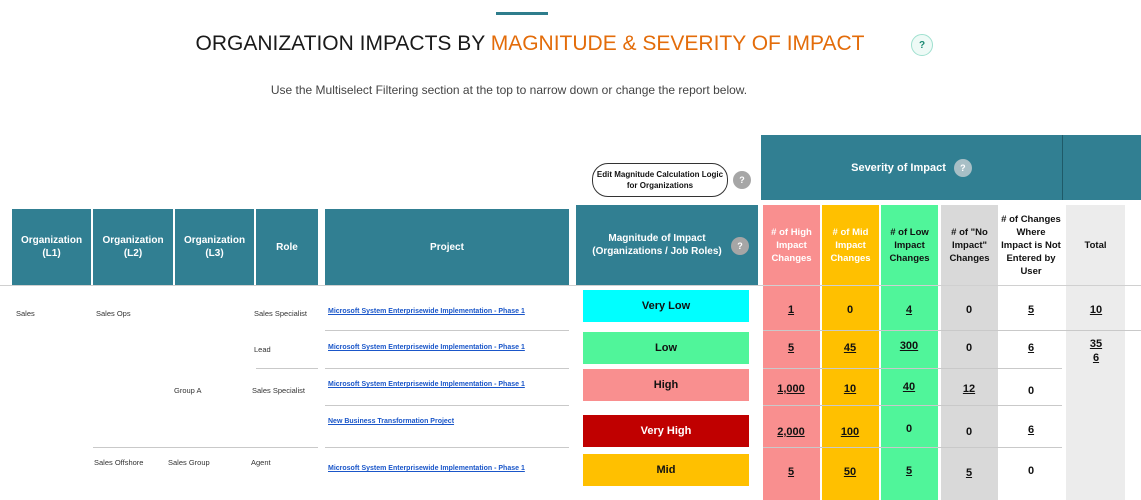 This screenshot has width=1141, height=500. I want to click on title-accent: MAGNITUDE & SEVERITY OF IMPACT, so click(677, 43).